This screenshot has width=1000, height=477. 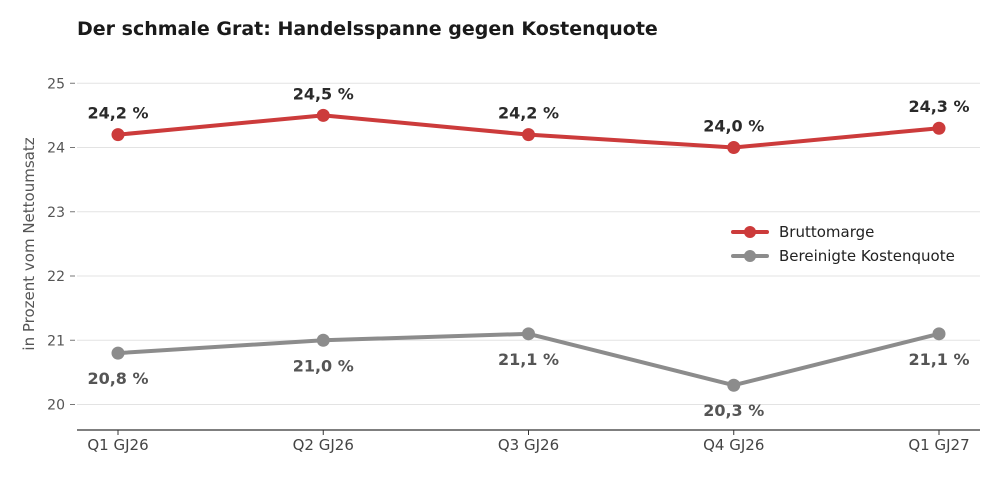 I want to click on y-tick-label: 23, so click(x=56, y=213).